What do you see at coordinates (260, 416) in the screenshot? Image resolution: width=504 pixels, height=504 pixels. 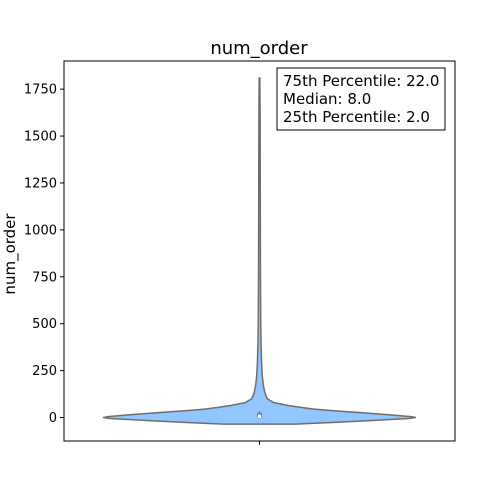 I see `median-marker` at bounding box center [260, 416].